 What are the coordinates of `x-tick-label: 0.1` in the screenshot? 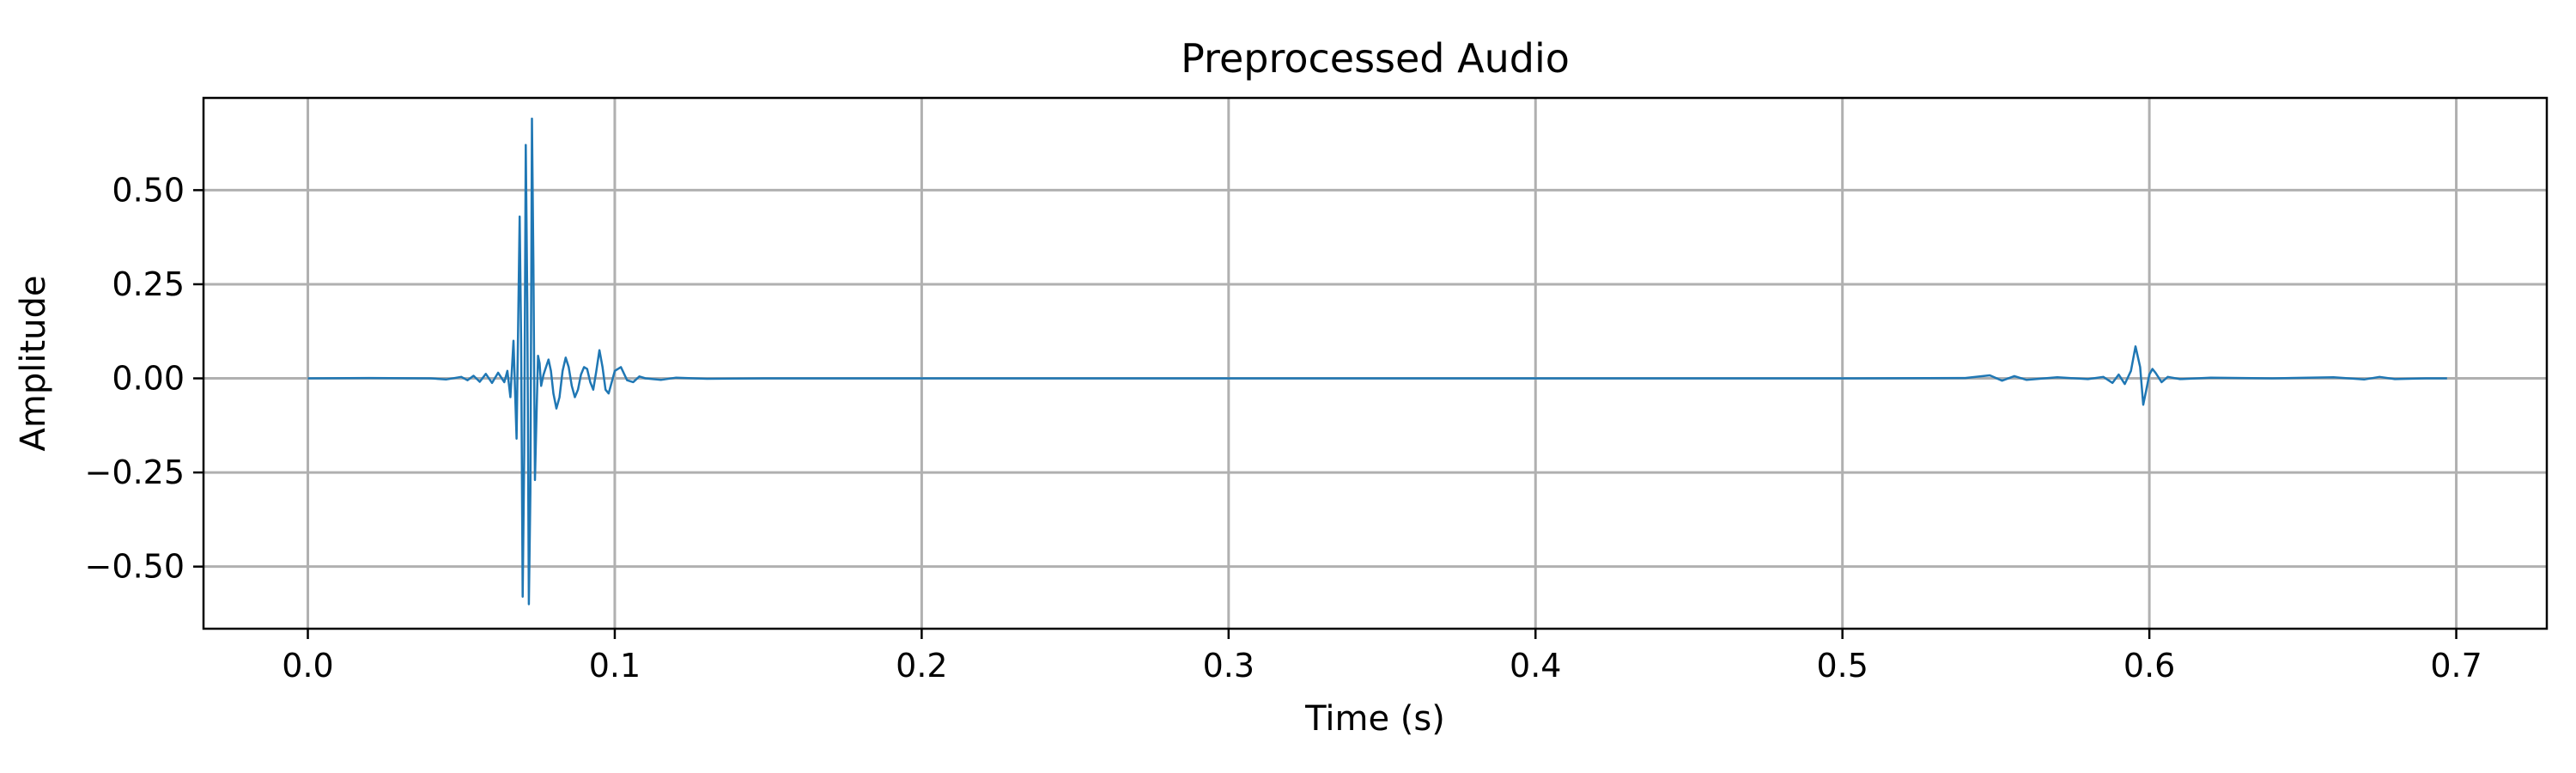 It's located at (615, 666).